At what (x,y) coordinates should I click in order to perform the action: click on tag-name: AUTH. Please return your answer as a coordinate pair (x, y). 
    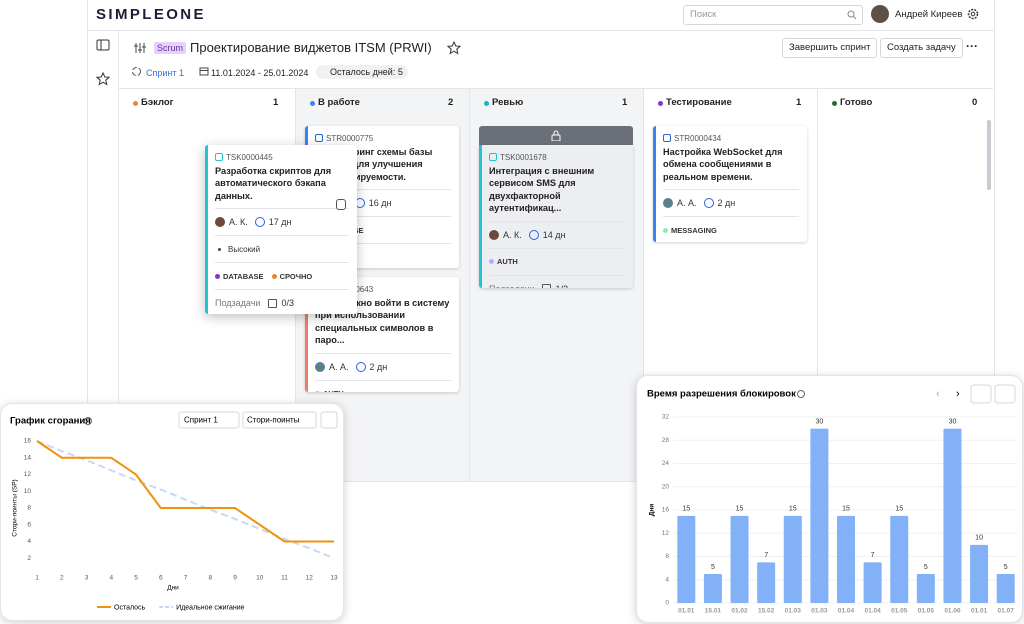
    Looking at the image, I should click on (507, 262).